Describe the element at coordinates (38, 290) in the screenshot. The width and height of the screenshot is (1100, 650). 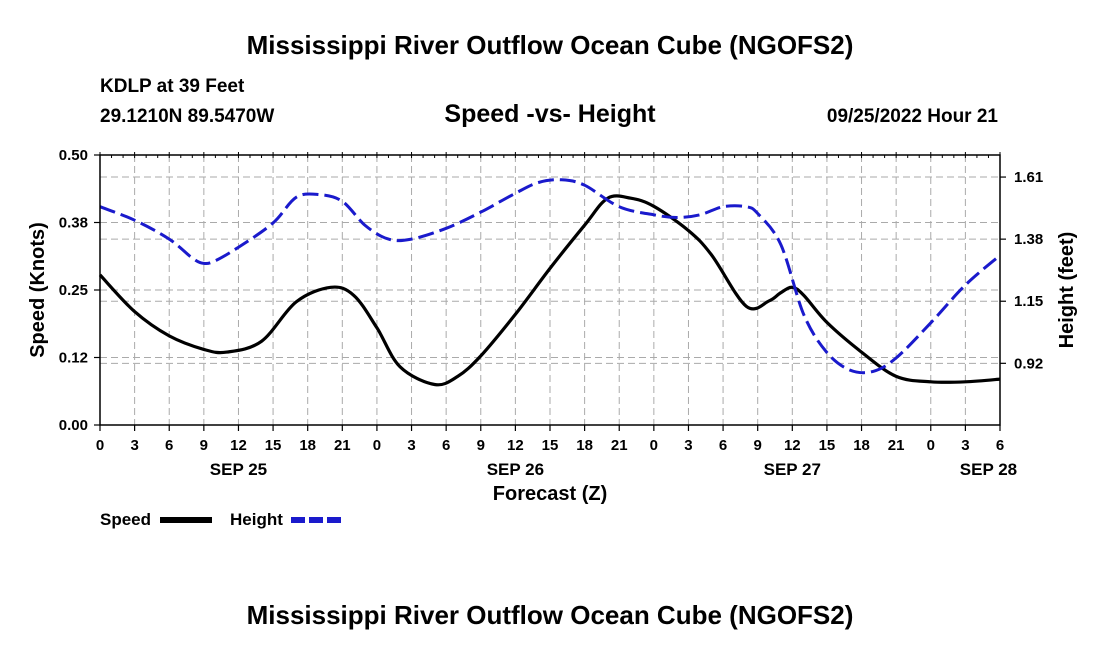
I see `y-axis-label-left: Speed (Knots)` at that location.